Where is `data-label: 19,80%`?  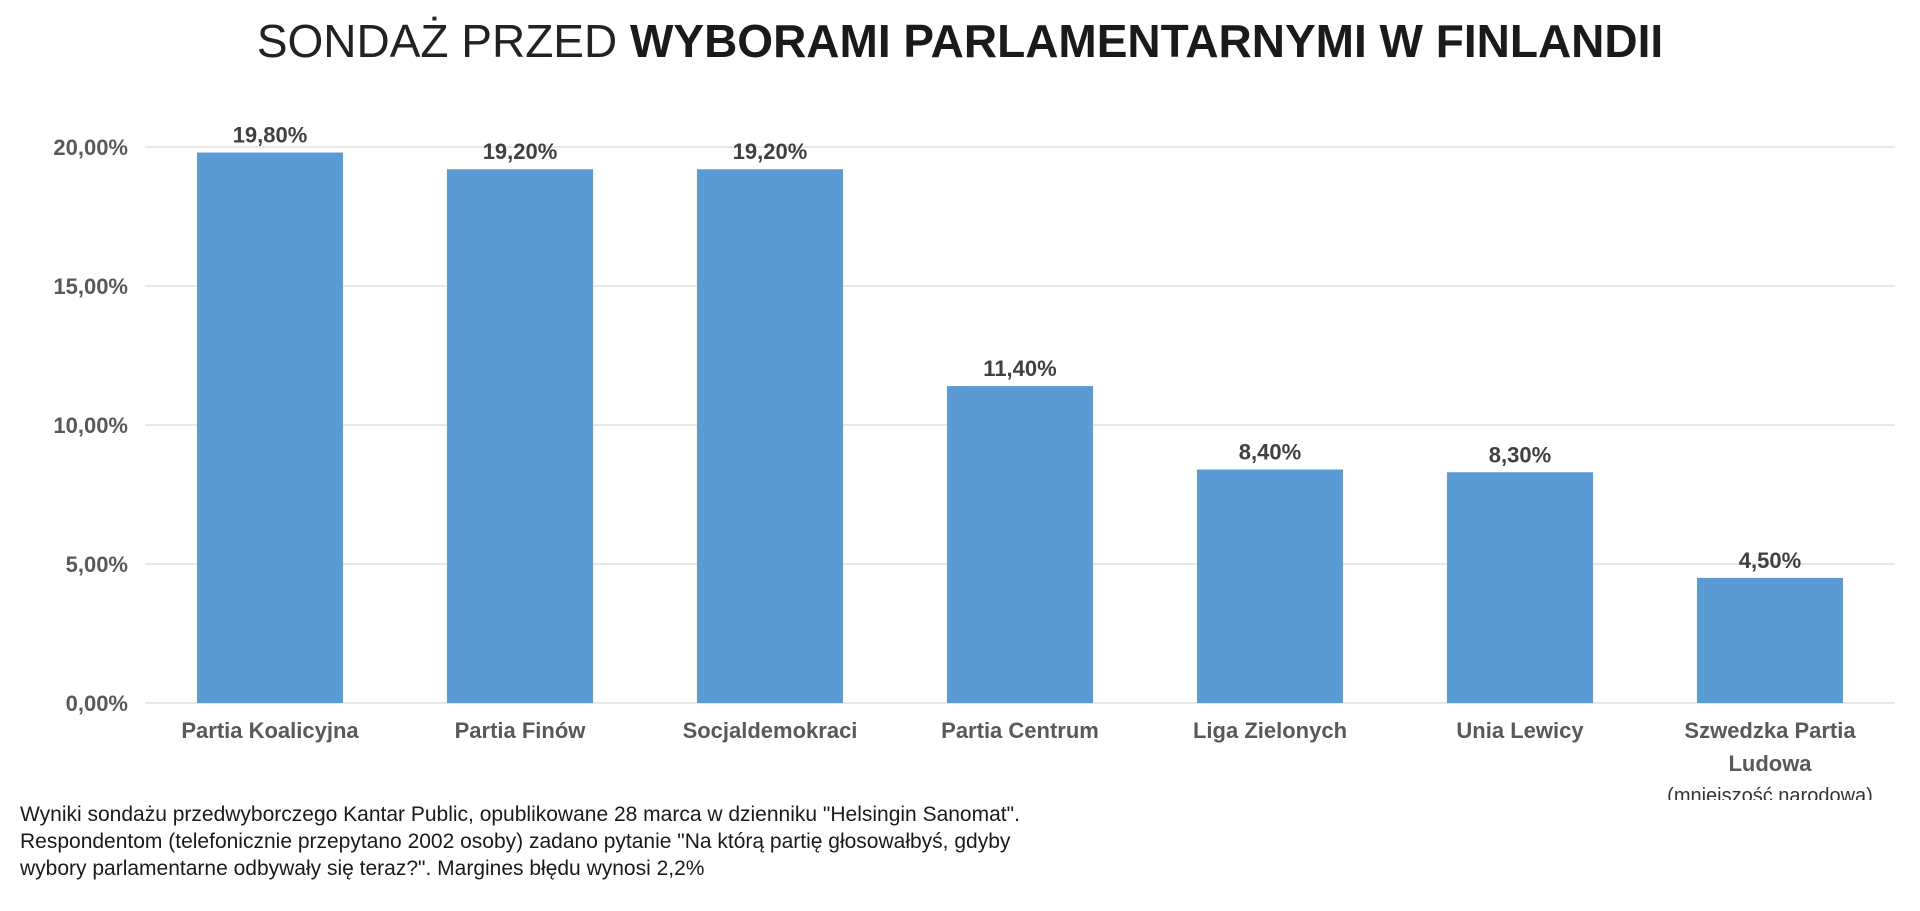
data-label: 19,80% is located at coordinates (270, 135).